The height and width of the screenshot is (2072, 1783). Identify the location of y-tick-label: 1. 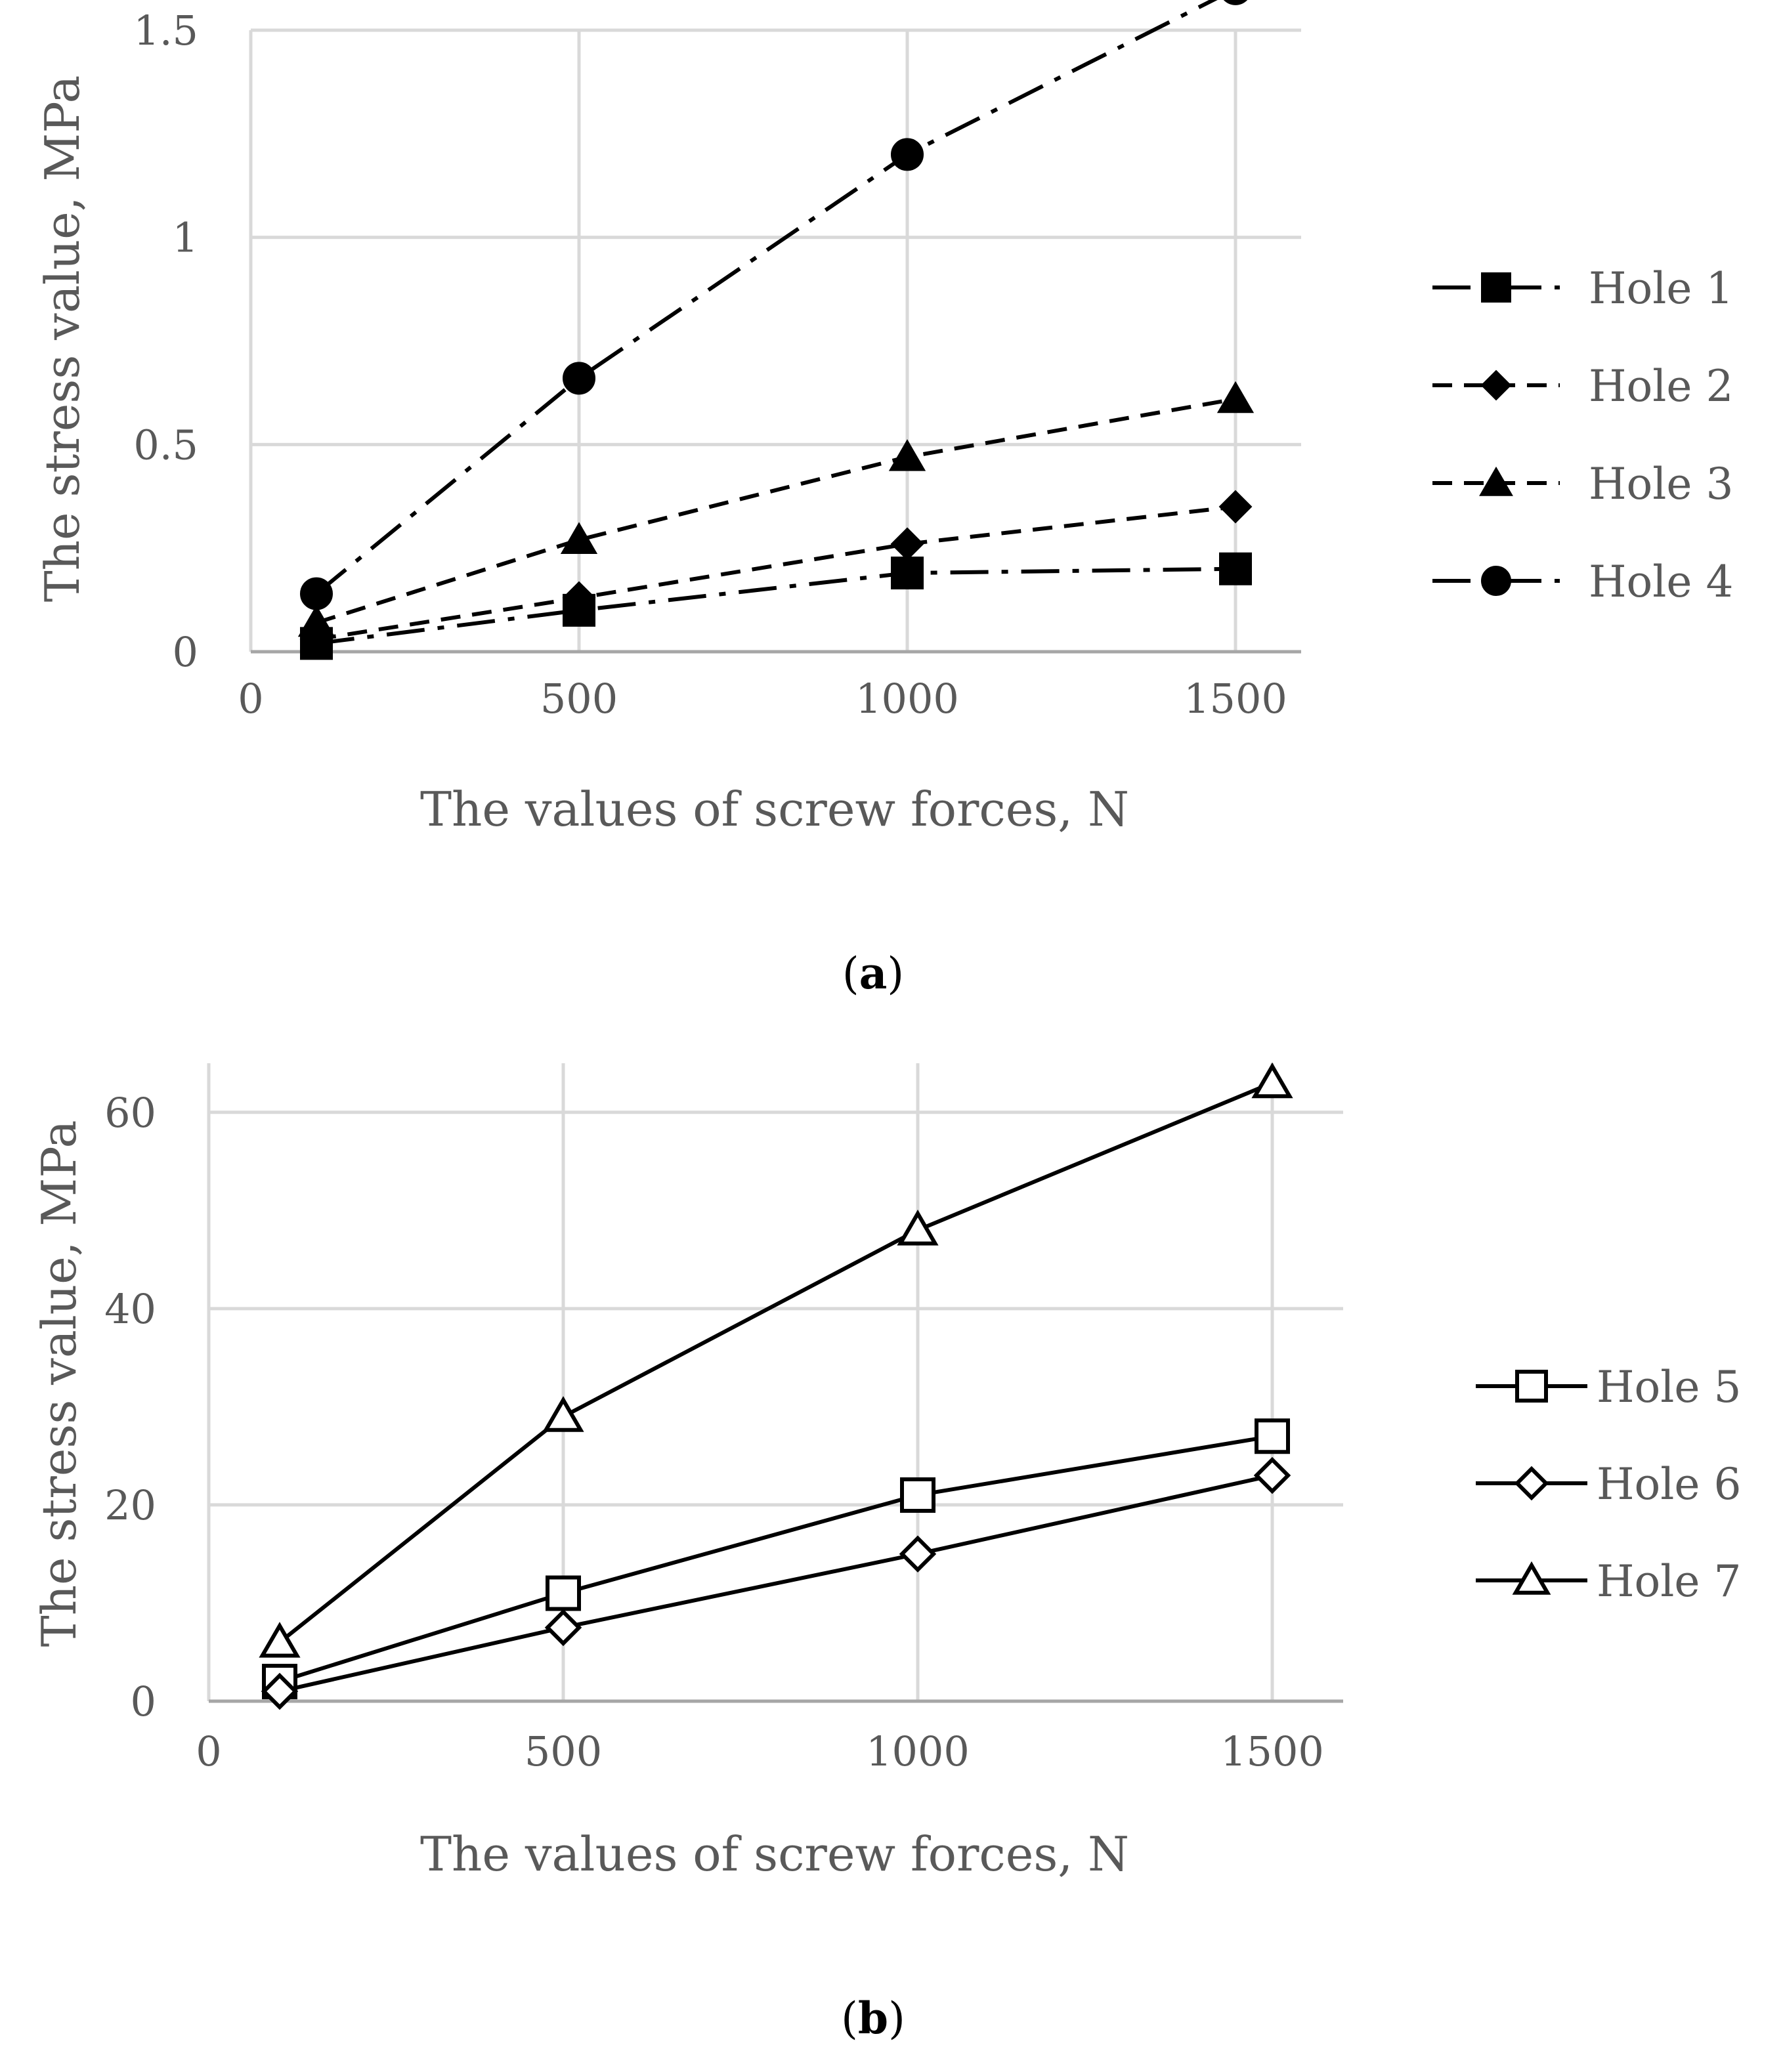
(185, 238).